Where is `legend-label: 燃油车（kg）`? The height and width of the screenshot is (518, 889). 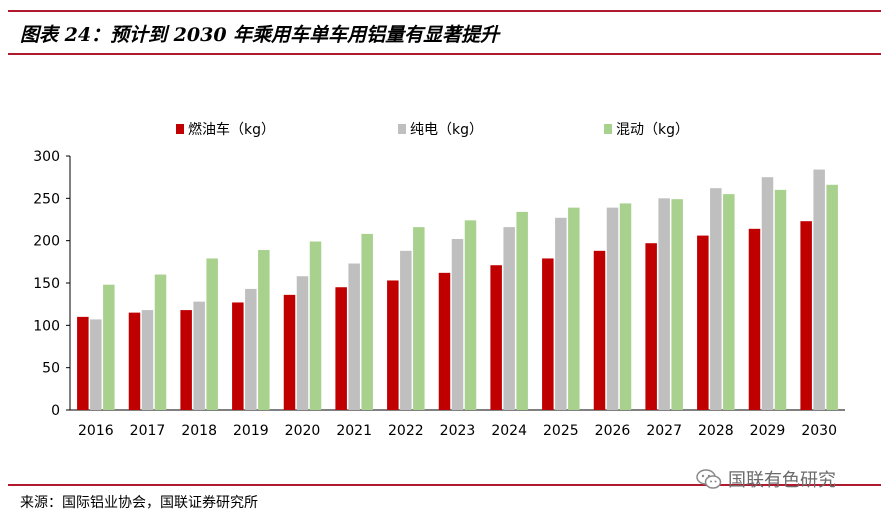
legend-label: 燃油车（kg） is located at coordinates (231, 129).